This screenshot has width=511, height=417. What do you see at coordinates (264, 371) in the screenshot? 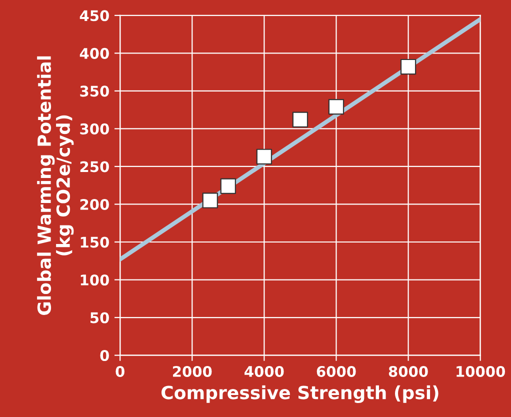
I see `x-tick-label: 4000` at bounding box center [264, 371].